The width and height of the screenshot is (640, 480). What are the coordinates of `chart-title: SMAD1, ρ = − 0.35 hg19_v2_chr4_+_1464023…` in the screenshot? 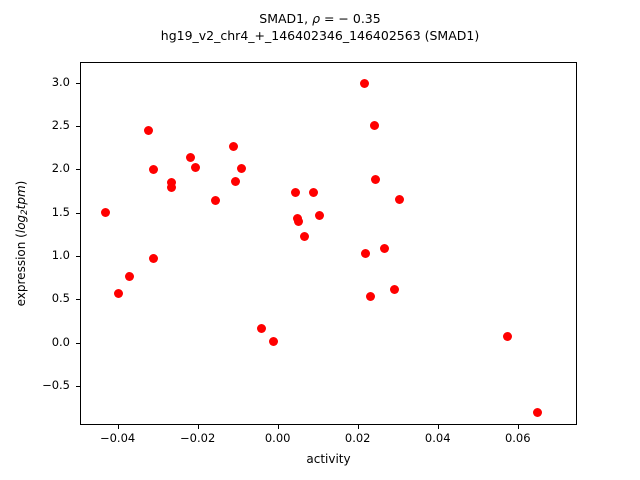 It's located at (320, 27).